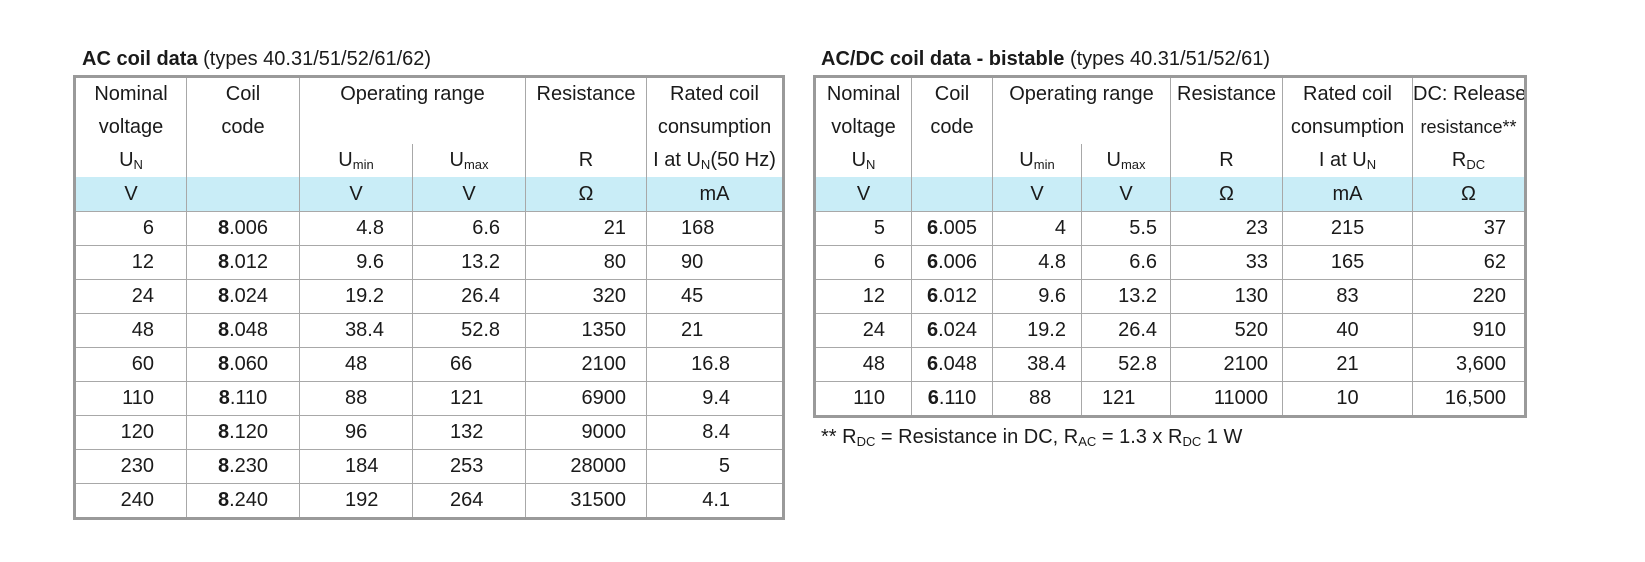 The height and width of the screenshot is (562, 1645). Describe the element at coordinates (1037, 330) in the screenshot. I see `dc-cell-umin: 19.2` at that location.